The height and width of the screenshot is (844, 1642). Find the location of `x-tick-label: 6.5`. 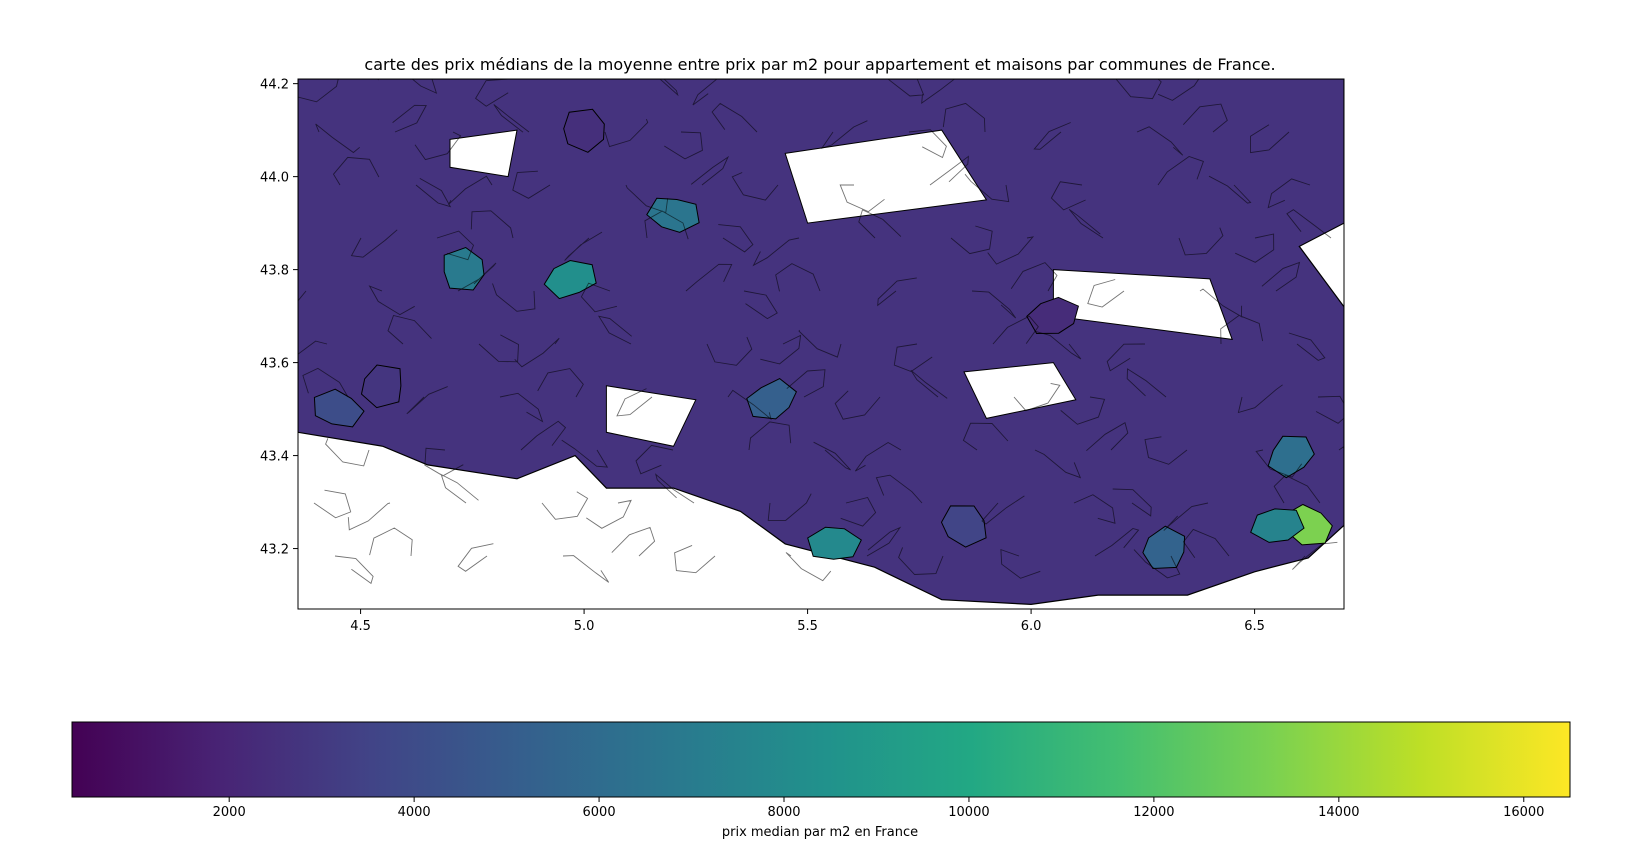

x-tick-label: 6.5 is located at coordinates (1254, 626).